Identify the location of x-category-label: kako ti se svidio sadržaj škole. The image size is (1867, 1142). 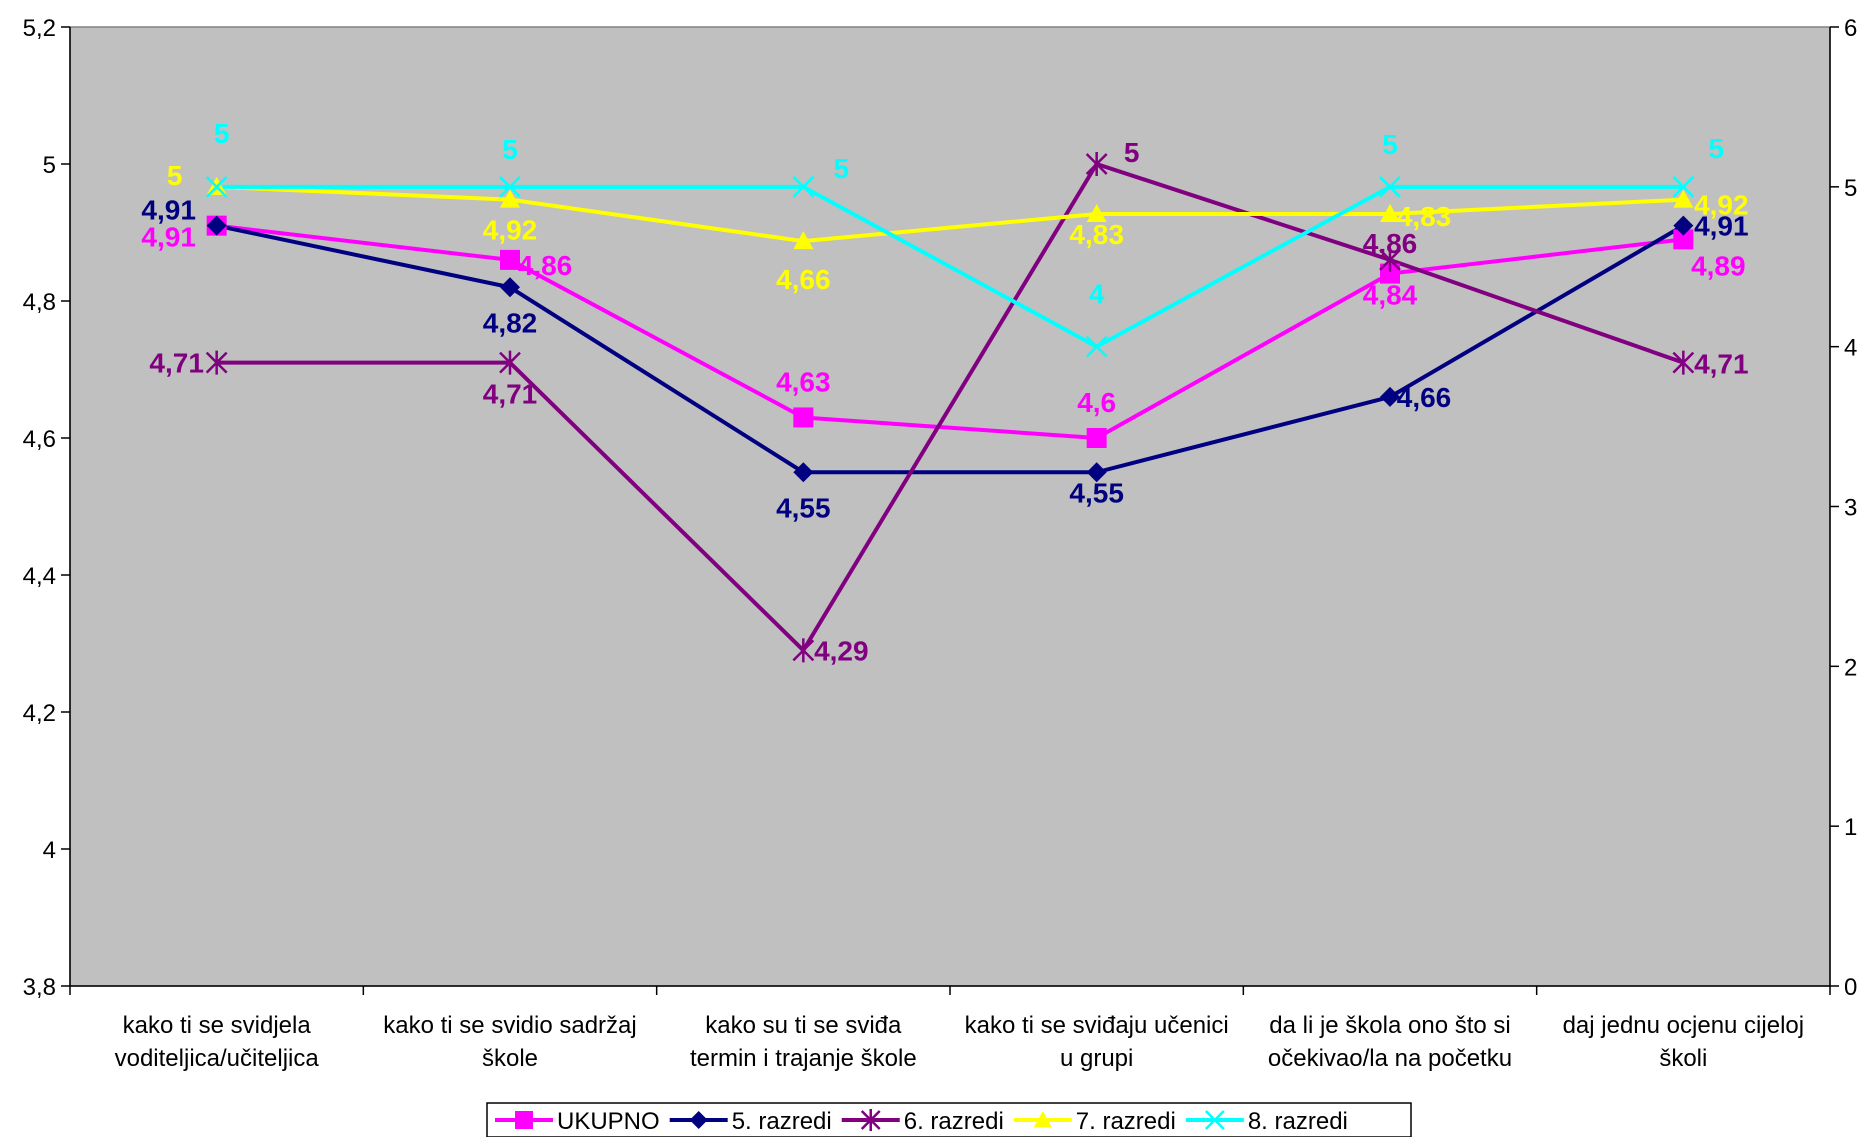
(509, 1042).